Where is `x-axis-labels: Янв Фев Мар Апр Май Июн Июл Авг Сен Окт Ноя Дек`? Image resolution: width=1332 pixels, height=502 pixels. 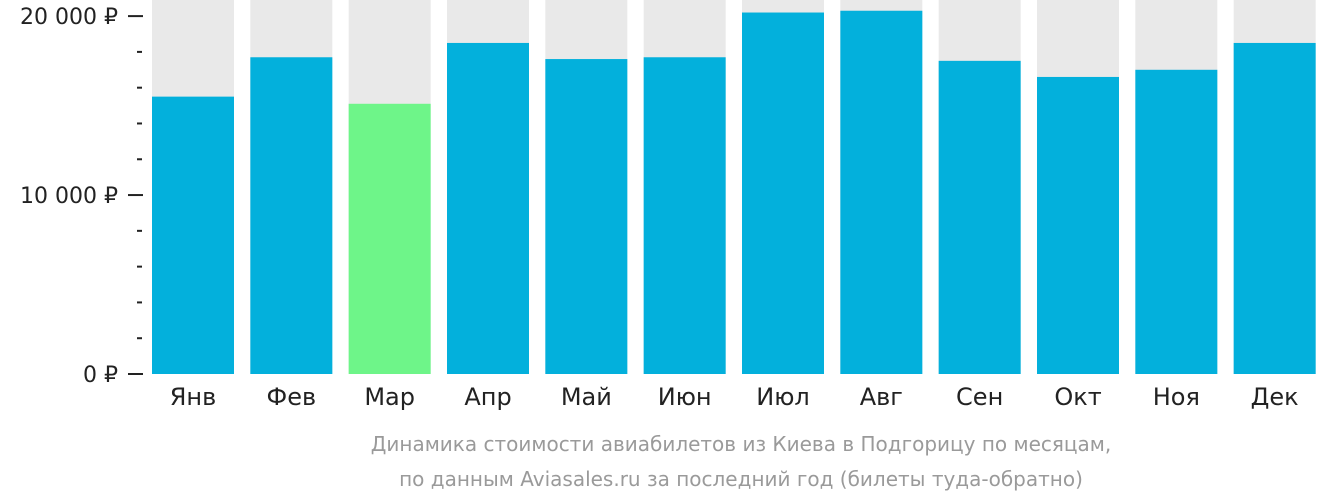
x-axis-labels: Янв Фев Мар Апр Май Июн Июл Авг Сен Окт Ноя Дек is located at coordinates (734, 397).